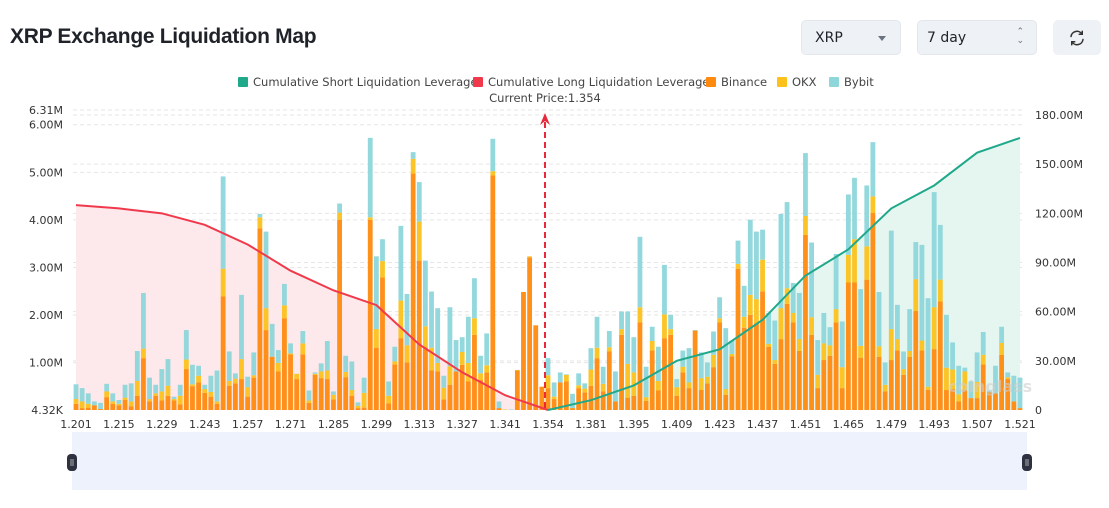  I want to click on watermark-logo: coinglass, so click(990, 386).